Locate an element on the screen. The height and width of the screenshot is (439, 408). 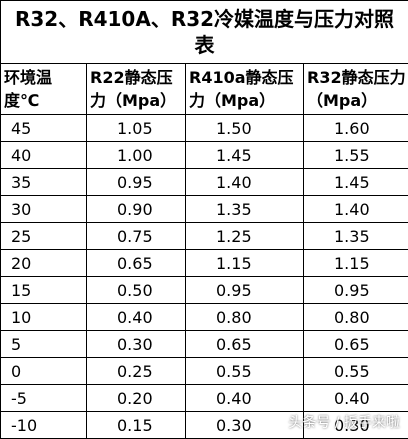
table-cell: -5 is located at coordinates (44, 398).